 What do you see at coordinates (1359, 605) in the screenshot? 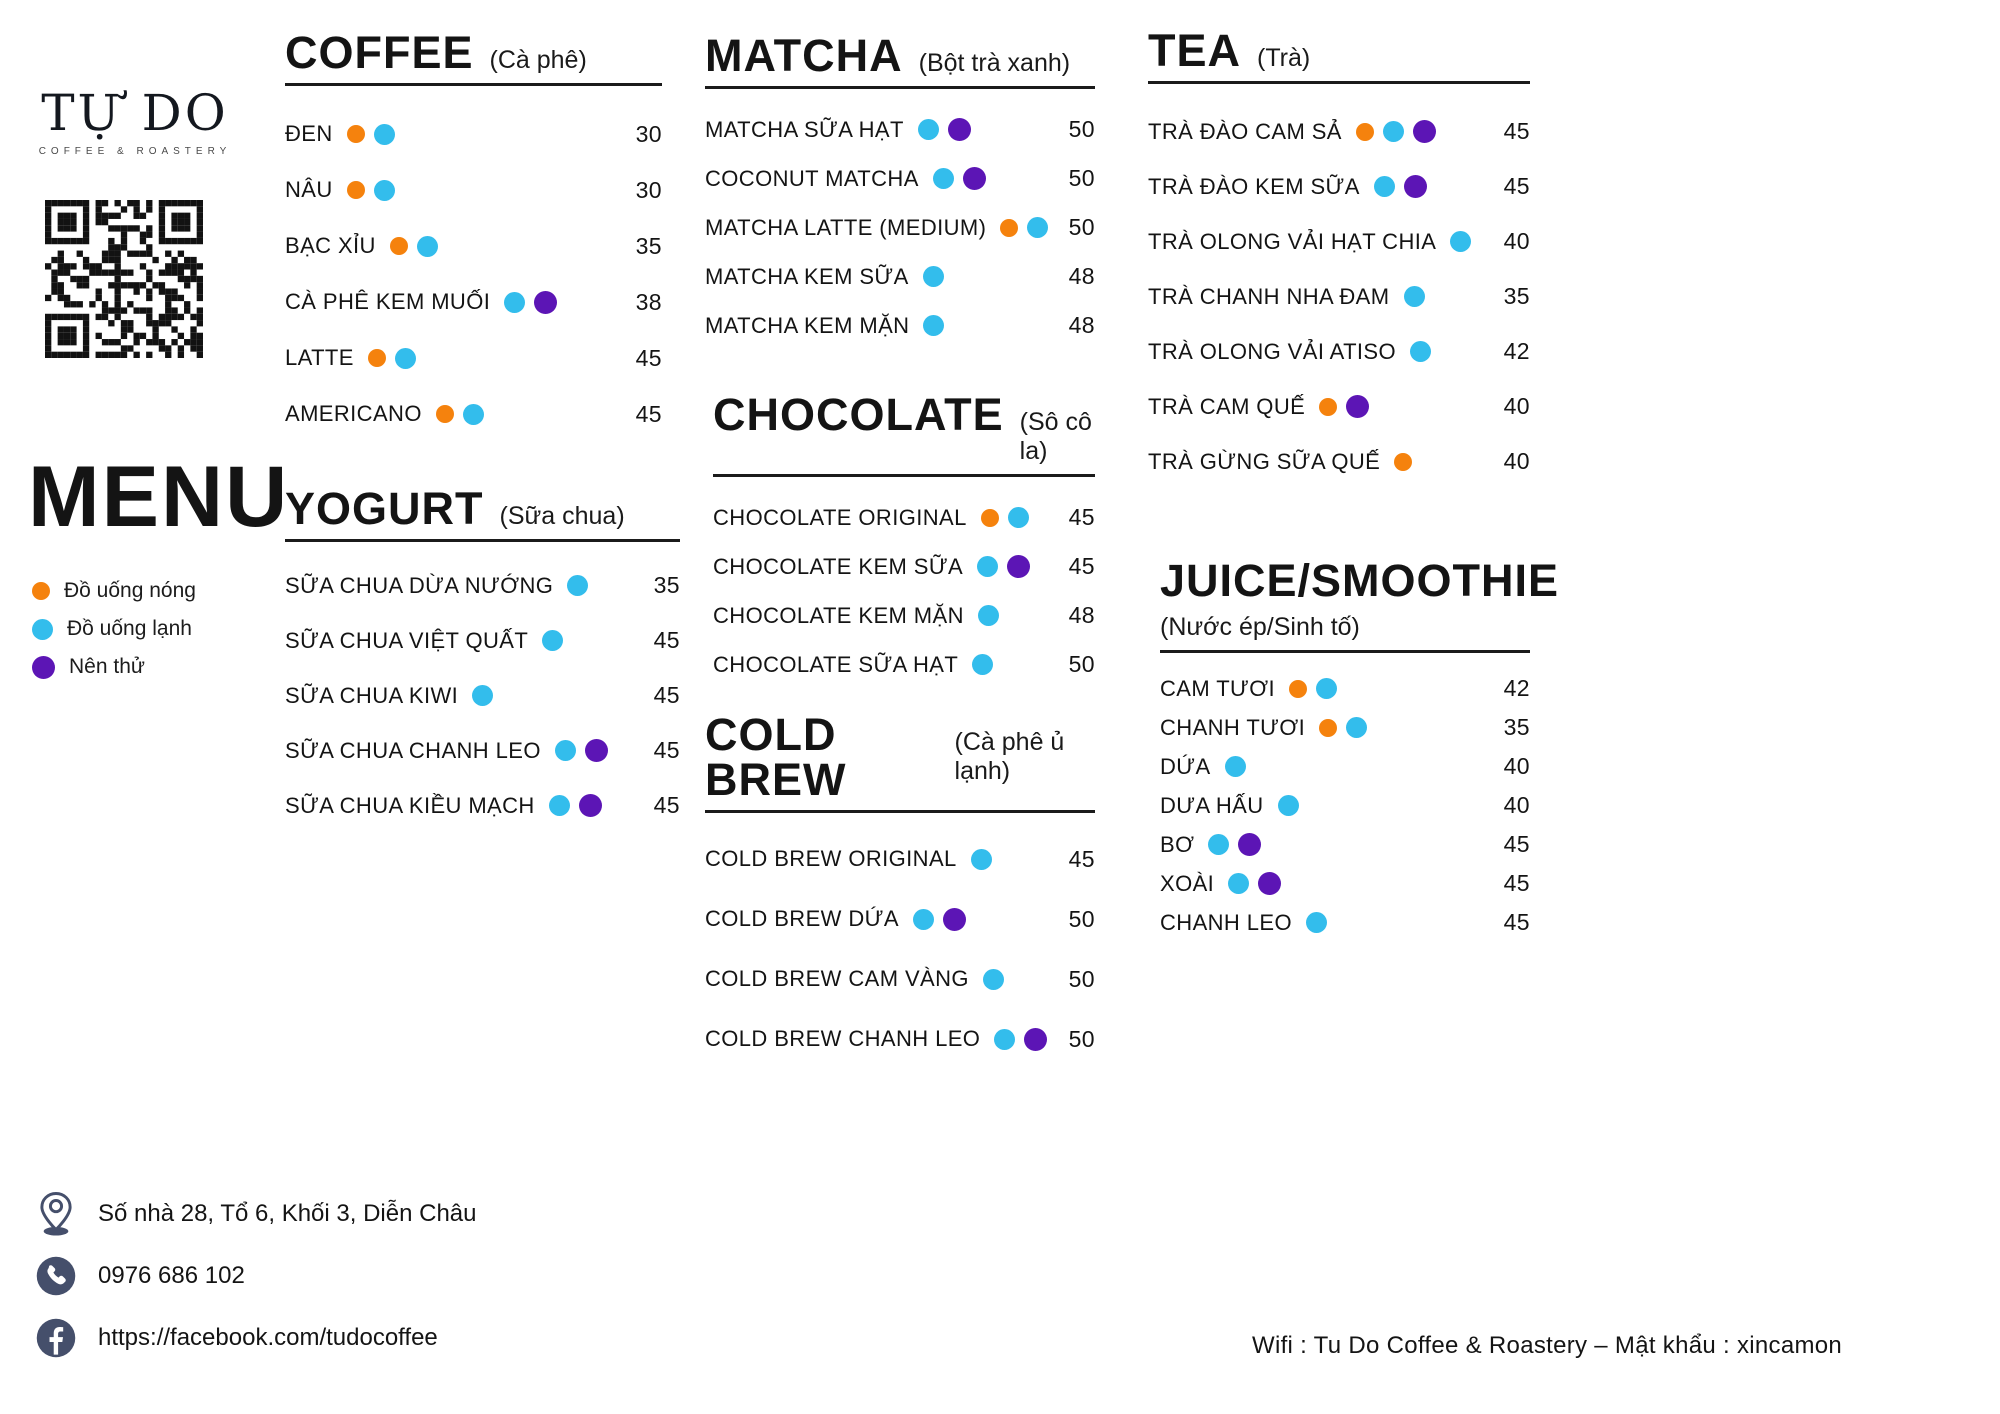
I see `section-header: JUICE/SMOOTHIE (Nước ép/Sinh tố)` at bounding box center [1359, 605].